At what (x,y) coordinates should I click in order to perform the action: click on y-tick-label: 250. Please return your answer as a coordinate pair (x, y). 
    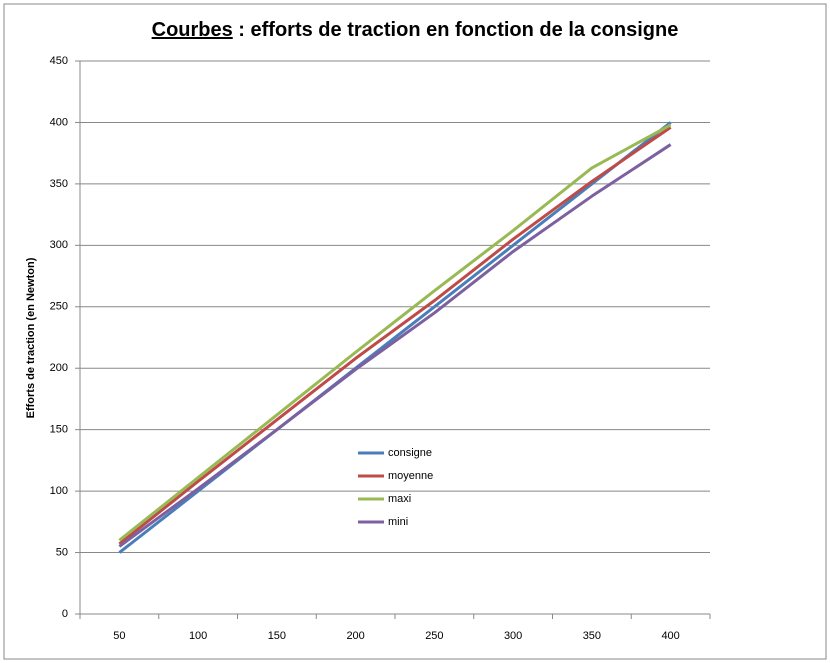
    Looking at the image, I should click on (59, 307).